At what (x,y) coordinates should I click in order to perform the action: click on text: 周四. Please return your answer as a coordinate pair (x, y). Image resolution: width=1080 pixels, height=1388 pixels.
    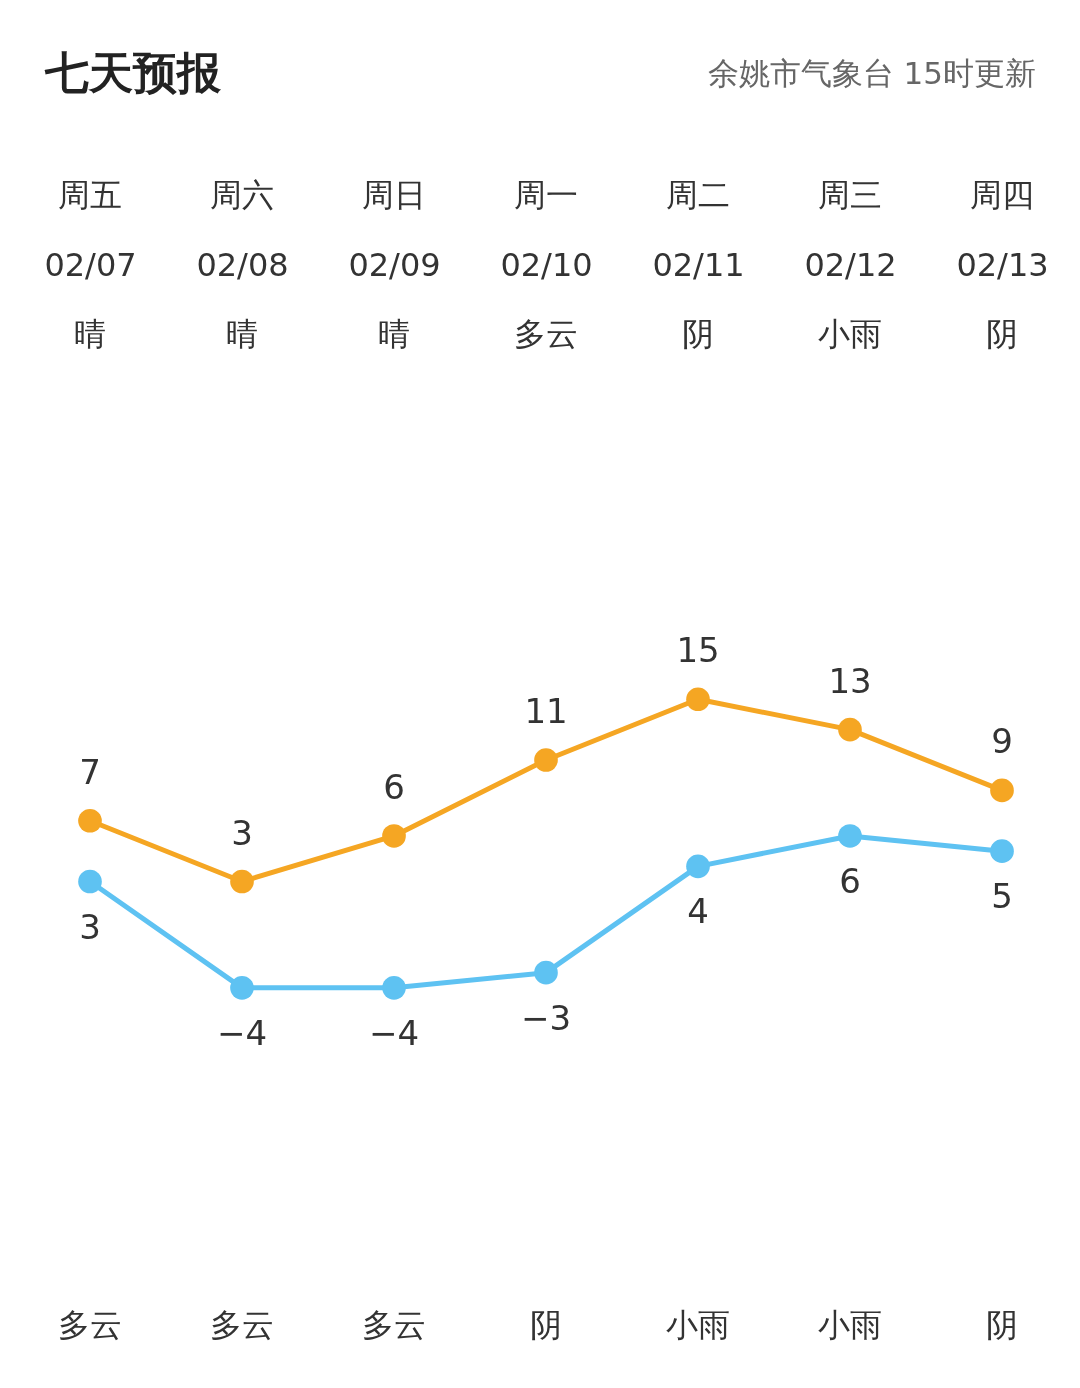
    Looking at the image, I should click on (1002, 195).